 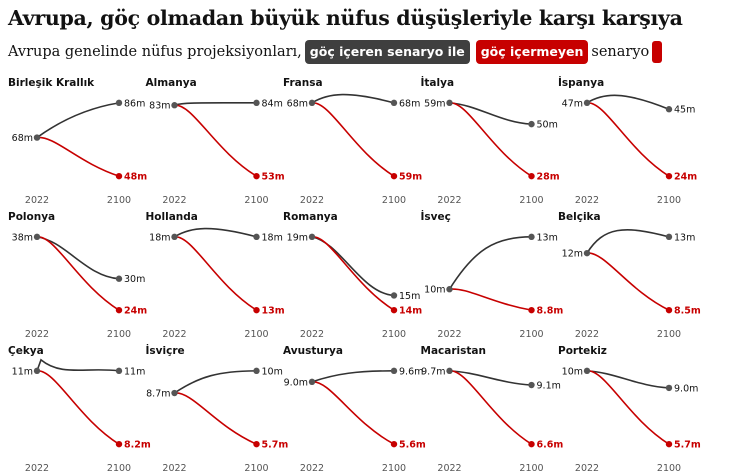 What do you see at coordinates (159, 106) in the screenshot?
I see `start-value-label: 83m` at bounding box center [159, 106].